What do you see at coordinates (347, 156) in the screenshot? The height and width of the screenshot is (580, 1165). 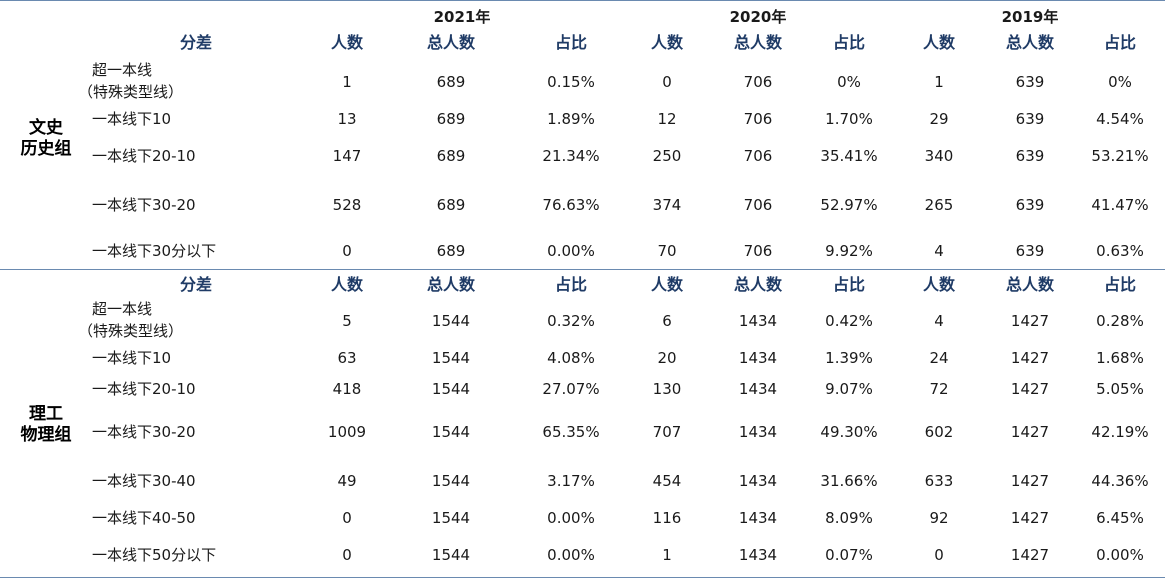 I see `table-cell: 147` at bounding box center [347, 156].